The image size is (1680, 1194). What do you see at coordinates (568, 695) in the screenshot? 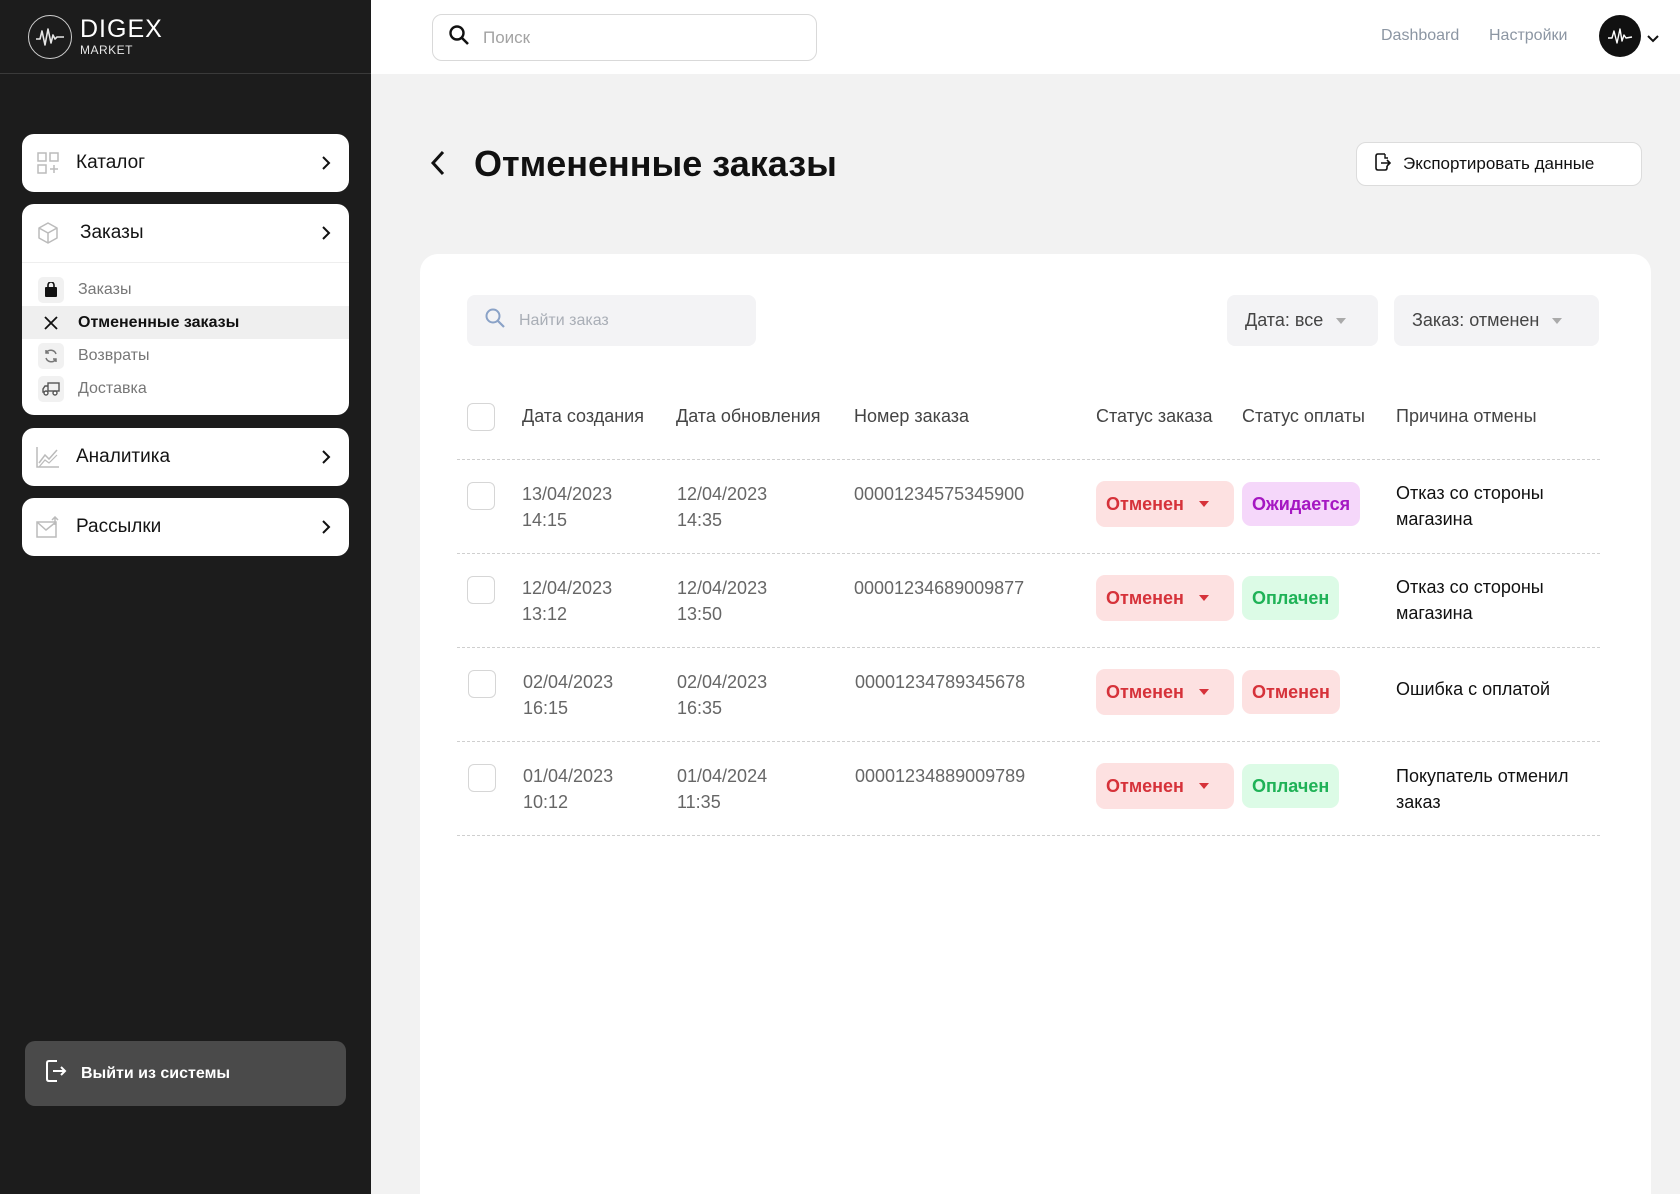
I see `created-cell: 02/04/2023 16:15` at bounding box center [568, 695].